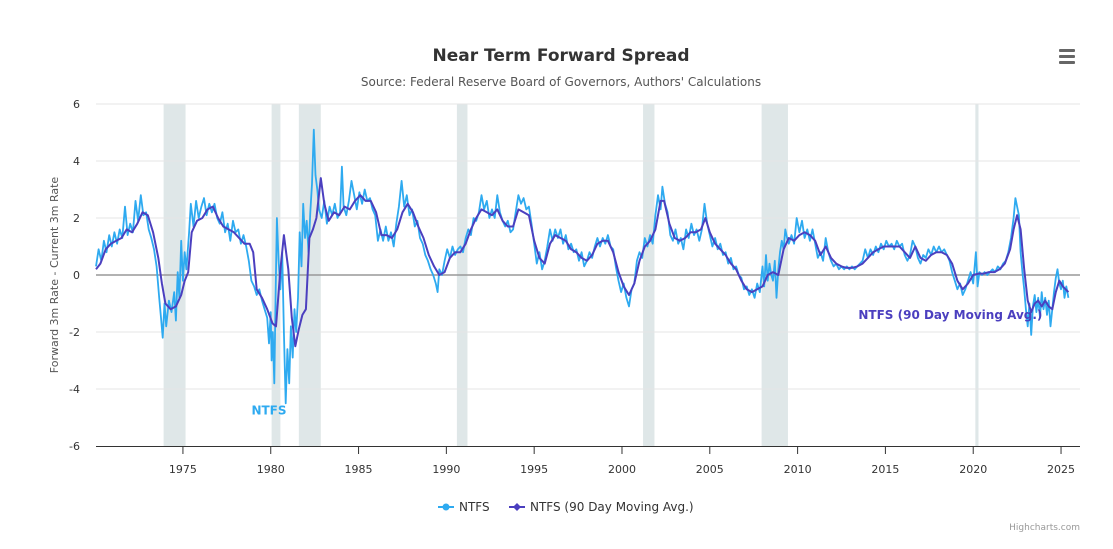 This screenshot has height=549, width=1113. Describe the element at coordinates (798, 469) in the screenshot. I see `x-tick-label: 2010` at that location.